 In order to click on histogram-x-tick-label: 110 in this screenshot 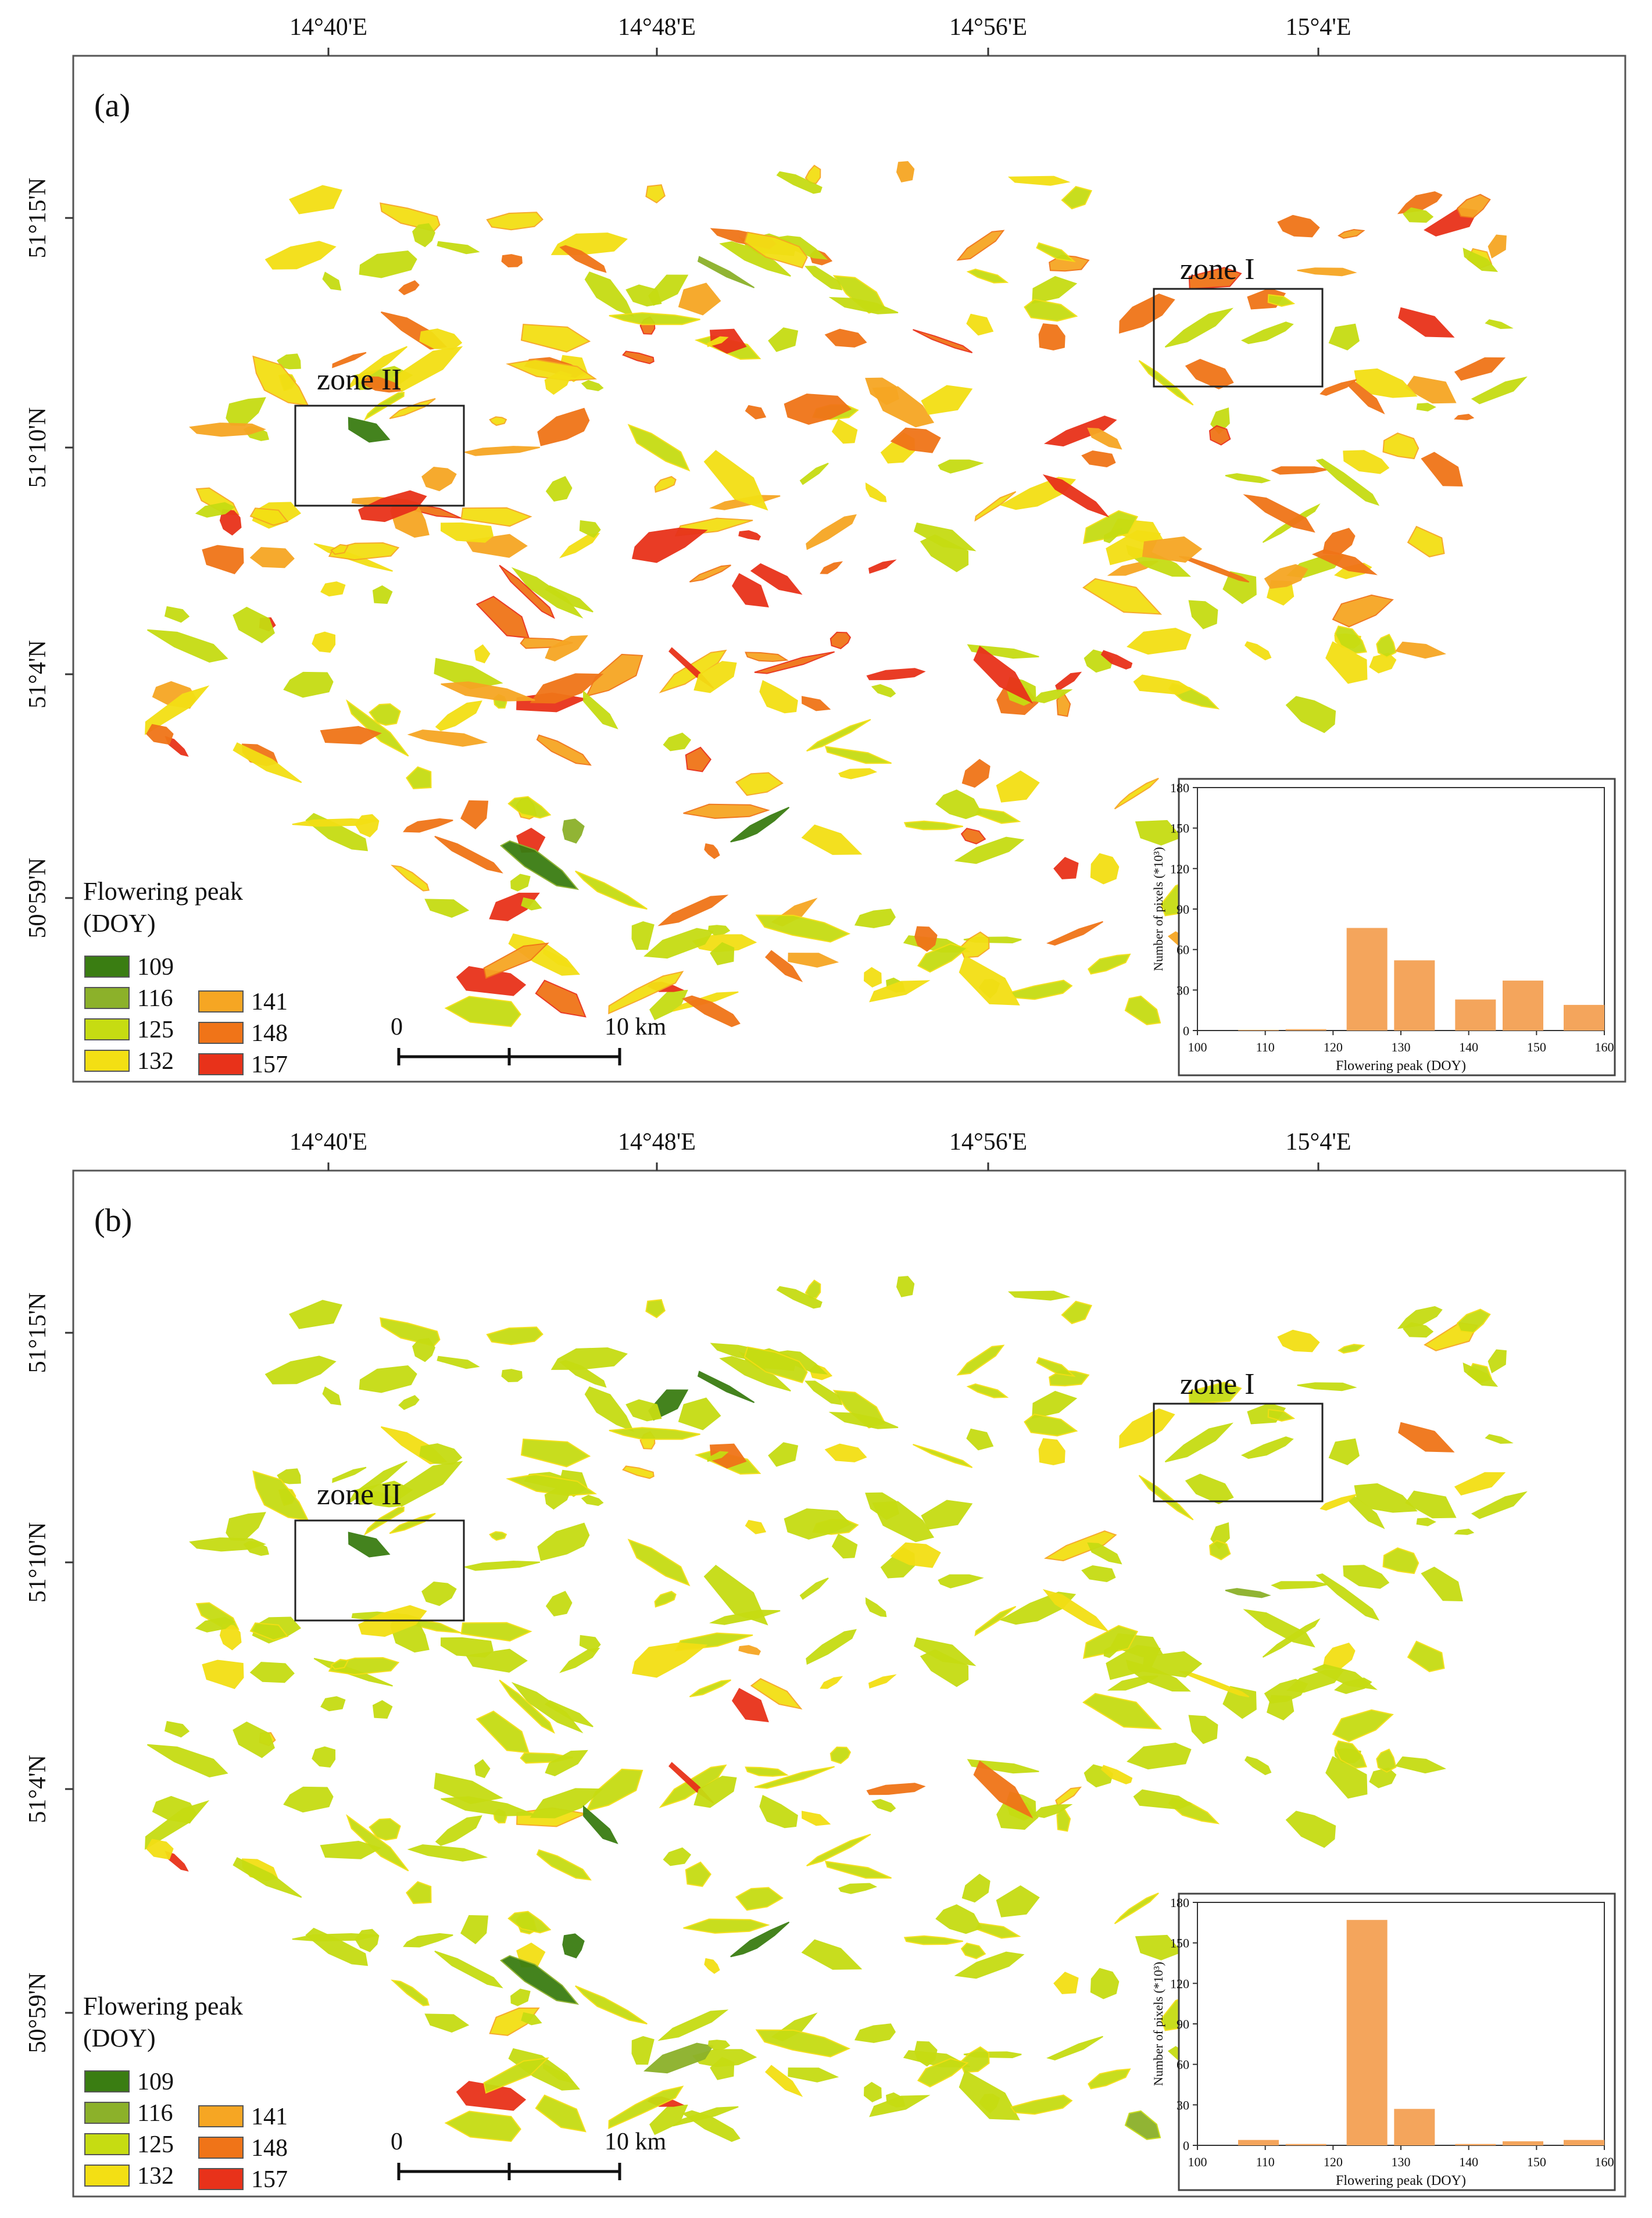, I will do `click(1265, 2162)`.